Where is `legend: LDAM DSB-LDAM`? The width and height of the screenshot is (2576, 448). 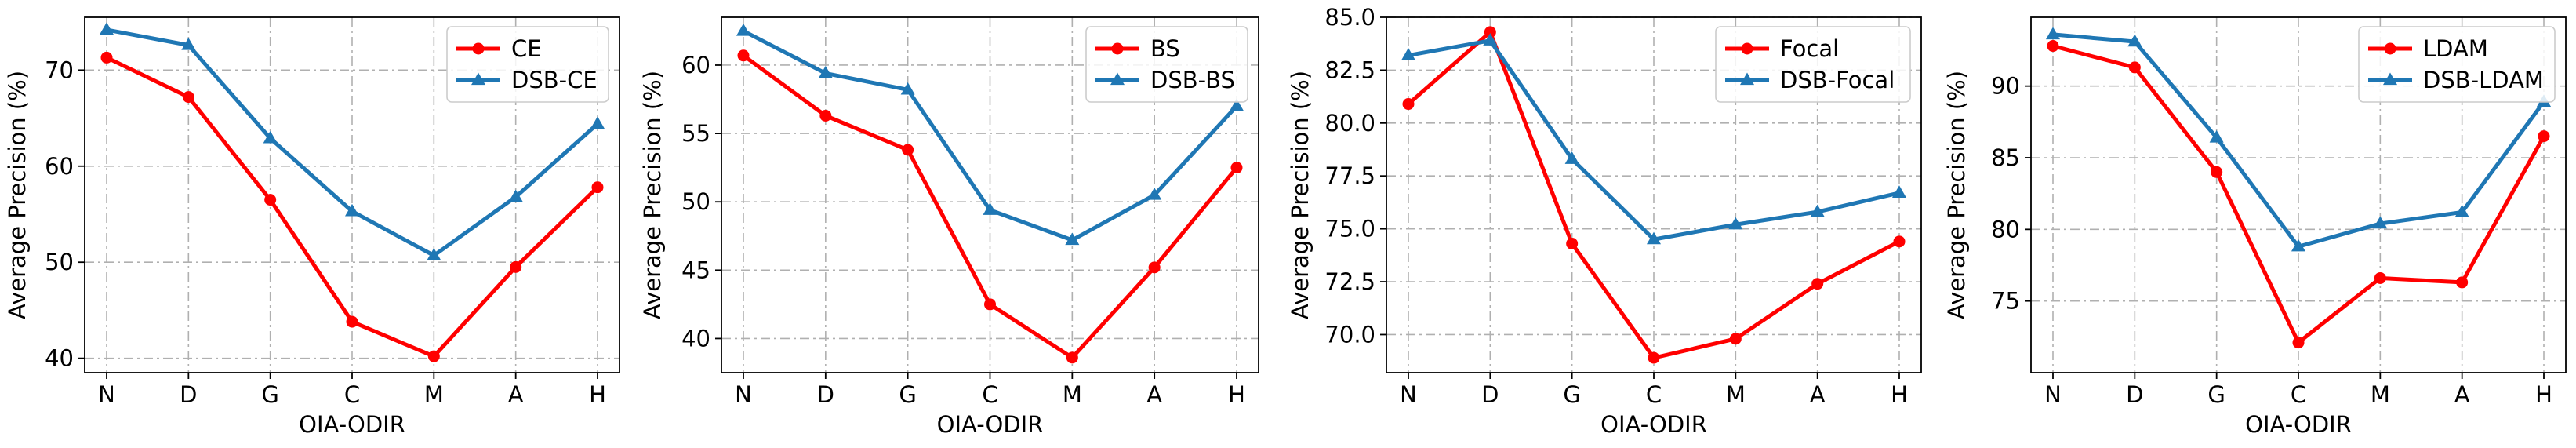
legend: LDAM DSB-LDAM is located at coordinates (2457, 64).